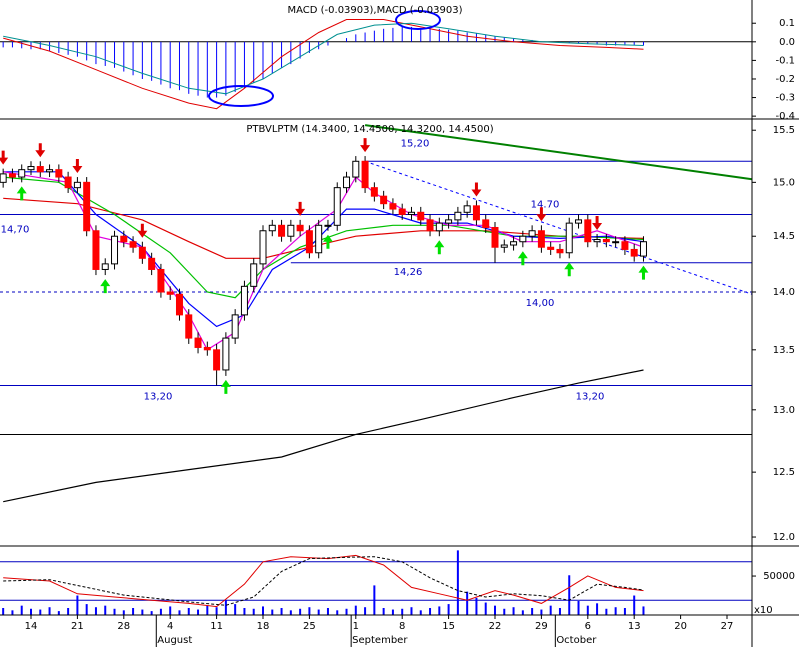  Describe the element at coordinates (784, 182) in the screenshot. I see `y-tick-label: 15.0` at that location.